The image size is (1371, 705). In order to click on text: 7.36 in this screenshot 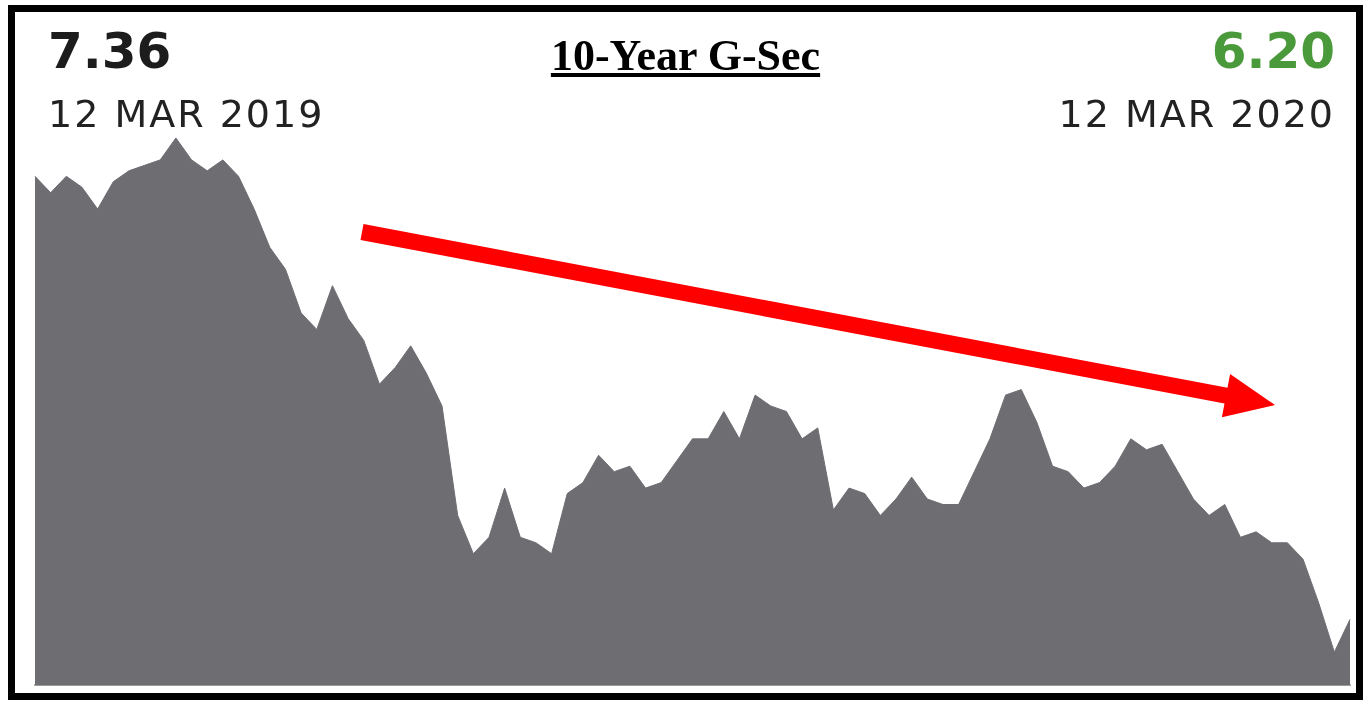, I will do `click(110, 51)`.